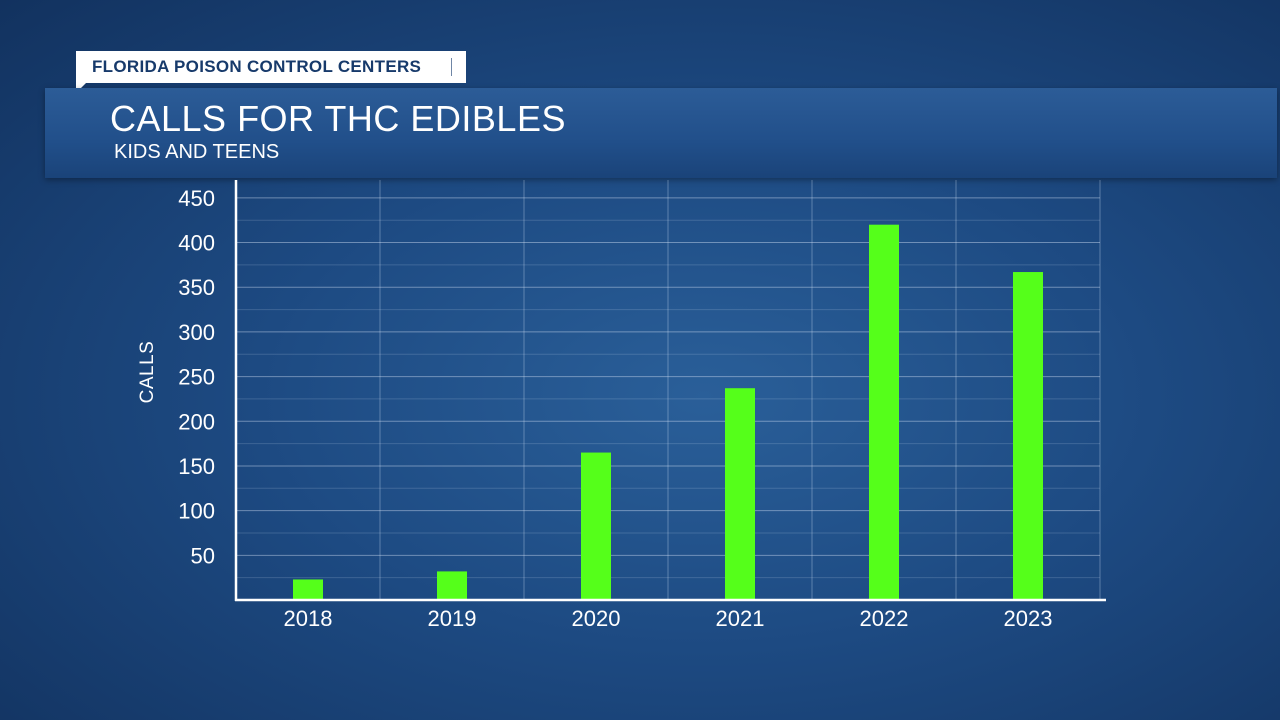  Describe the element at coordinates (196, 243) in the screenshot. I see `y-tick-label: 400` at that location.